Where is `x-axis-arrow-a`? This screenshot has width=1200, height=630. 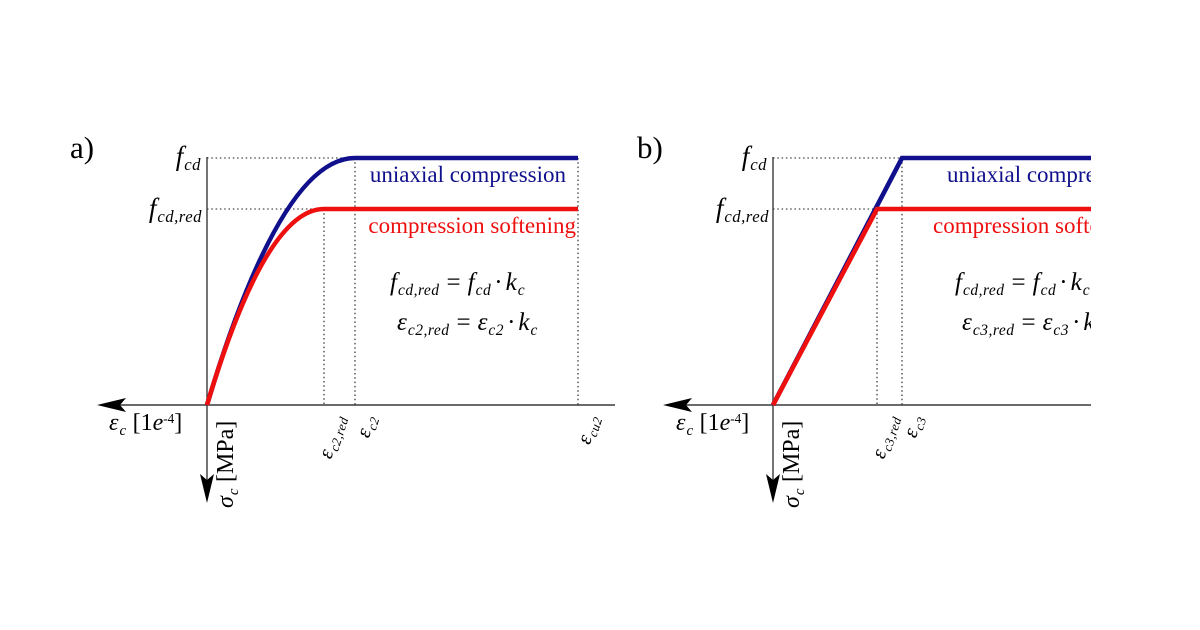
x-axis-arrow-a is located at coordinates (111, 405).